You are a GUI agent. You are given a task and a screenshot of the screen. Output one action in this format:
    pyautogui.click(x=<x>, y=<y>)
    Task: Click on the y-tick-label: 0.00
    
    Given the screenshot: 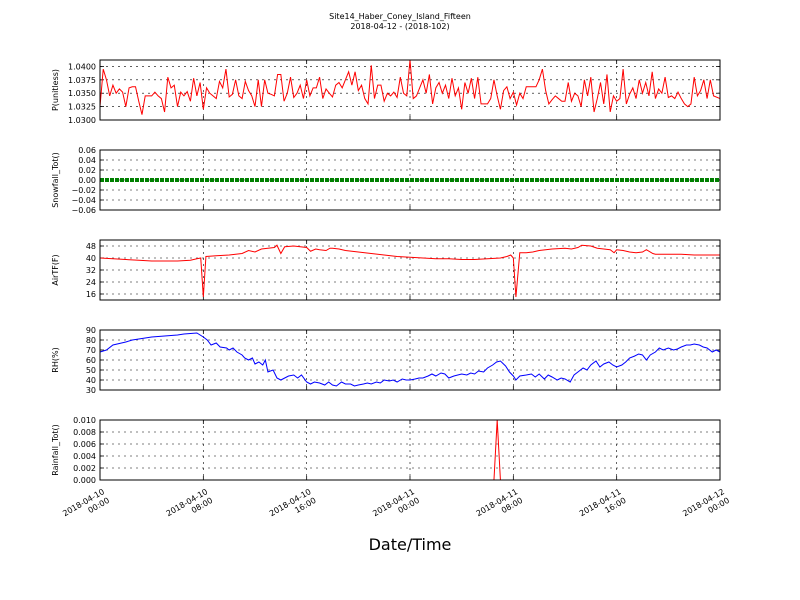 What is the action you would take?
    pyautogui.click(x=87, y=180)
    